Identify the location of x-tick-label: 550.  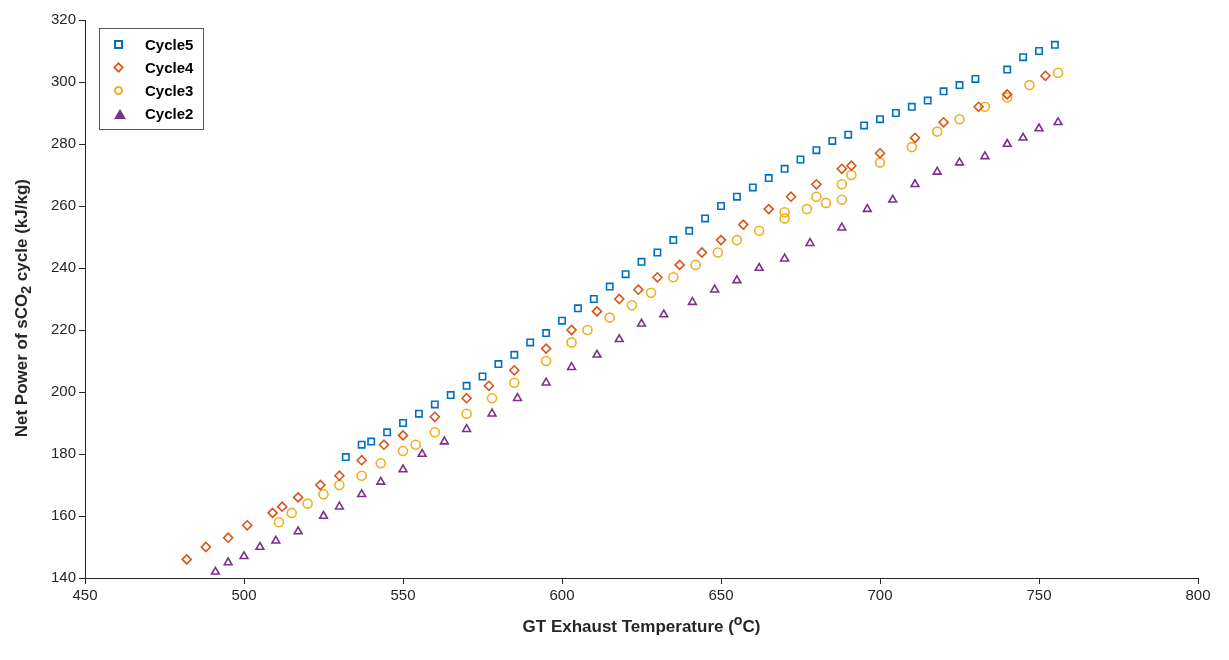
(403, 595).